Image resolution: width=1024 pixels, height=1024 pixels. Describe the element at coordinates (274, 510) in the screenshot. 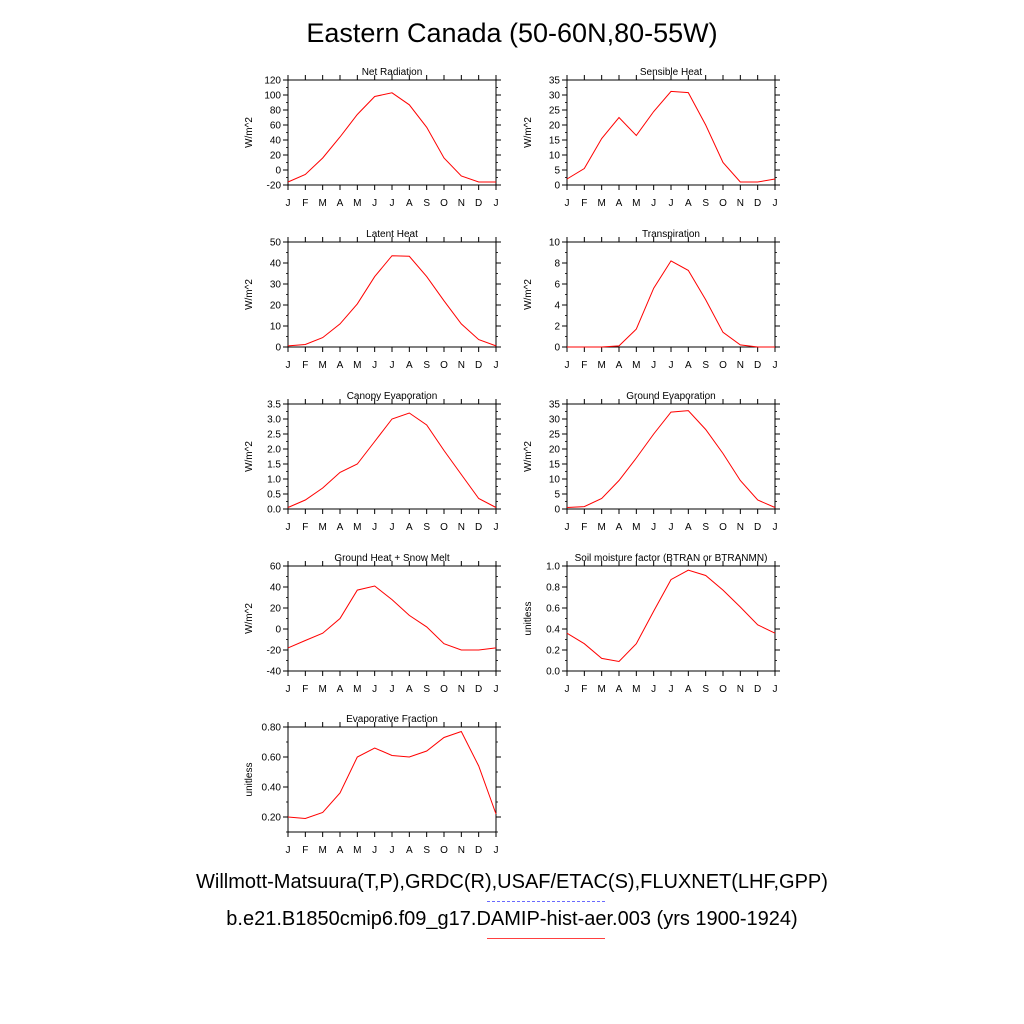

I see `y-tick-label: 0.0` at that location.